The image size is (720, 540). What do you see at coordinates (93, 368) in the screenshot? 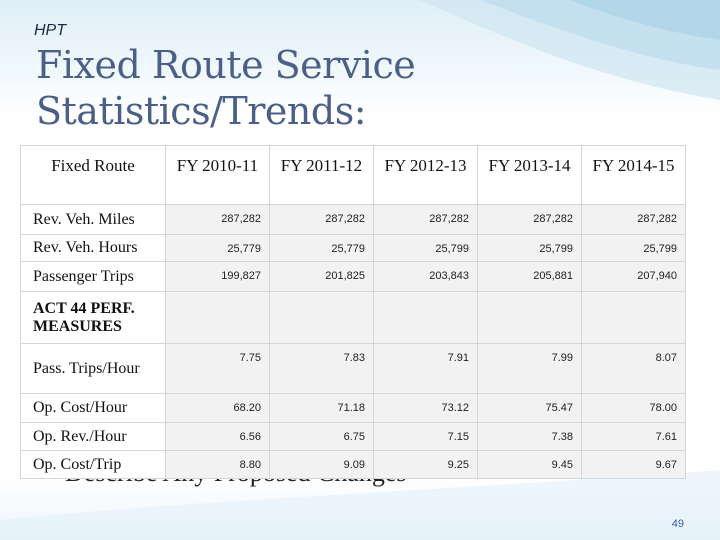
I see `row-label: Pass. Trips/Hour` at bounding box center [93, 368].